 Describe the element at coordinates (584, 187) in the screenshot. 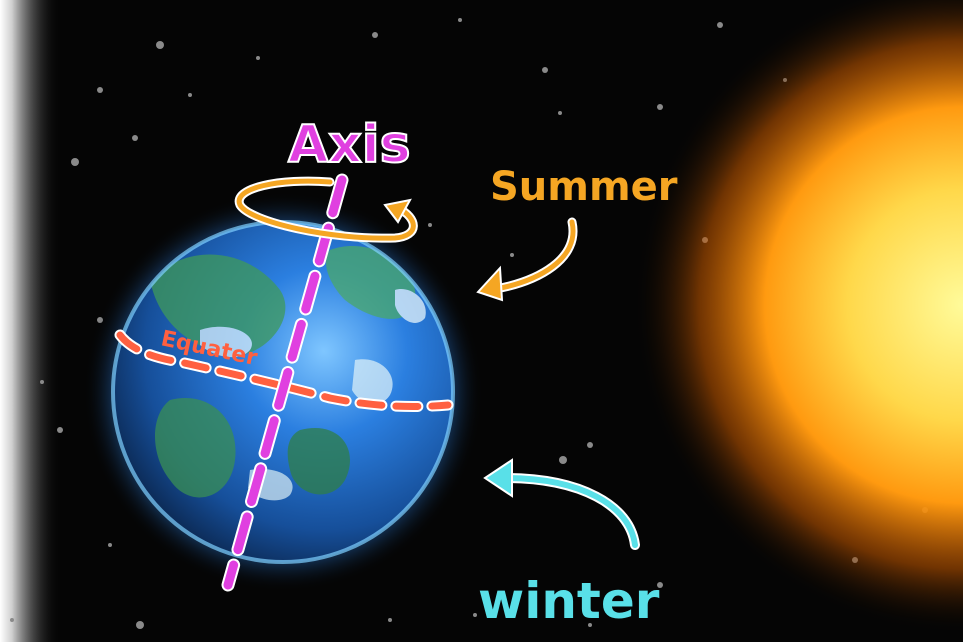

I see `summer-label: Summer` at that location.